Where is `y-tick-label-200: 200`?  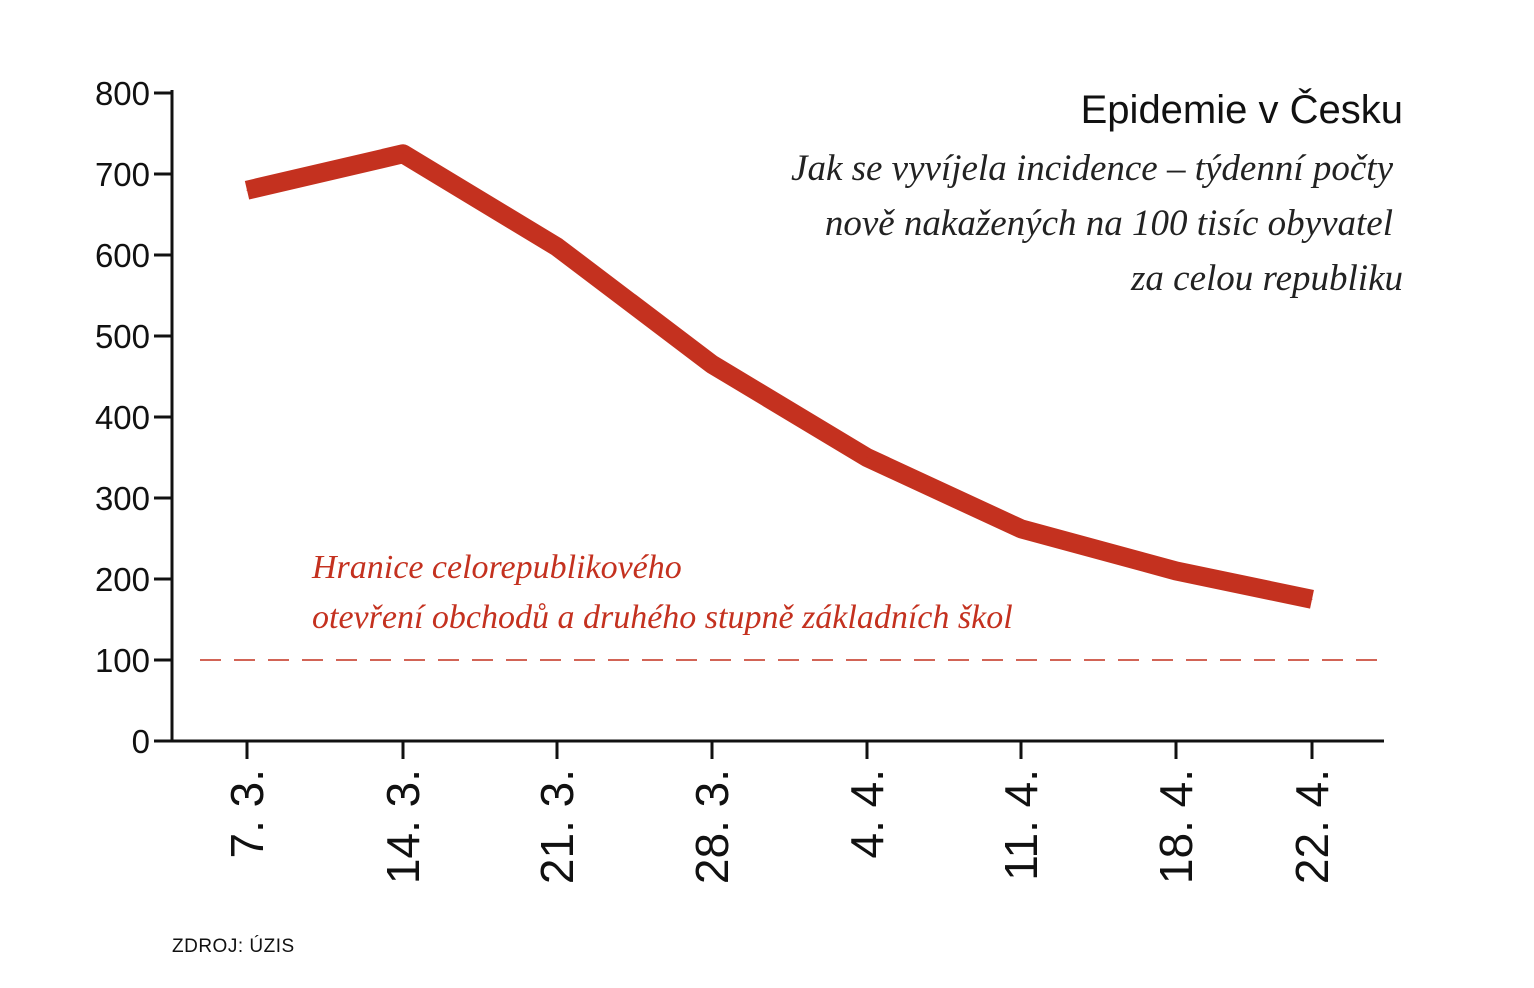
y-tick-label-200: 200 is located at coordinates (122, 579).